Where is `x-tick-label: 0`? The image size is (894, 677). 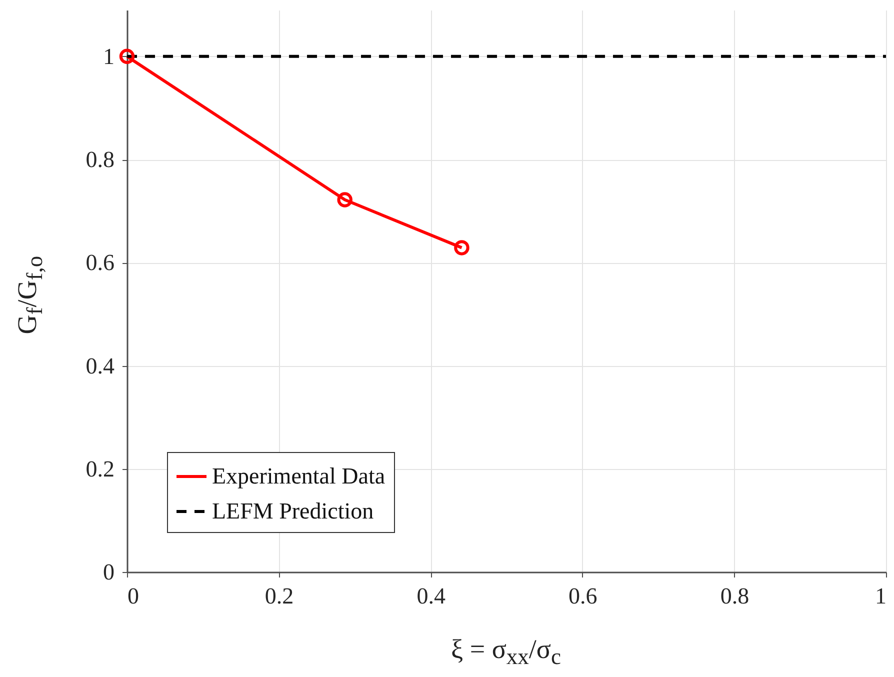
x-tick-label: 0 is located at coordinates (133, 596).